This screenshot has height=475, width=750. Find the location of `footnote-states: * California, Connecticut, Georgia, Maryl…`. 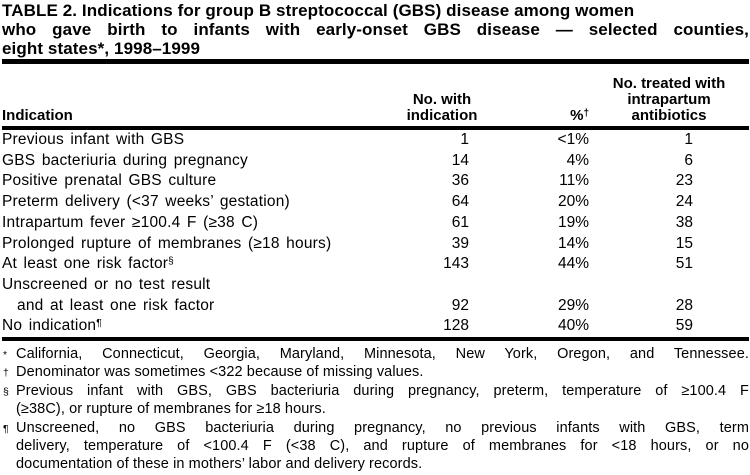

footnote-states: * California, Connecticut, Georgia, Maryl… is located at coordinates (375, 354).